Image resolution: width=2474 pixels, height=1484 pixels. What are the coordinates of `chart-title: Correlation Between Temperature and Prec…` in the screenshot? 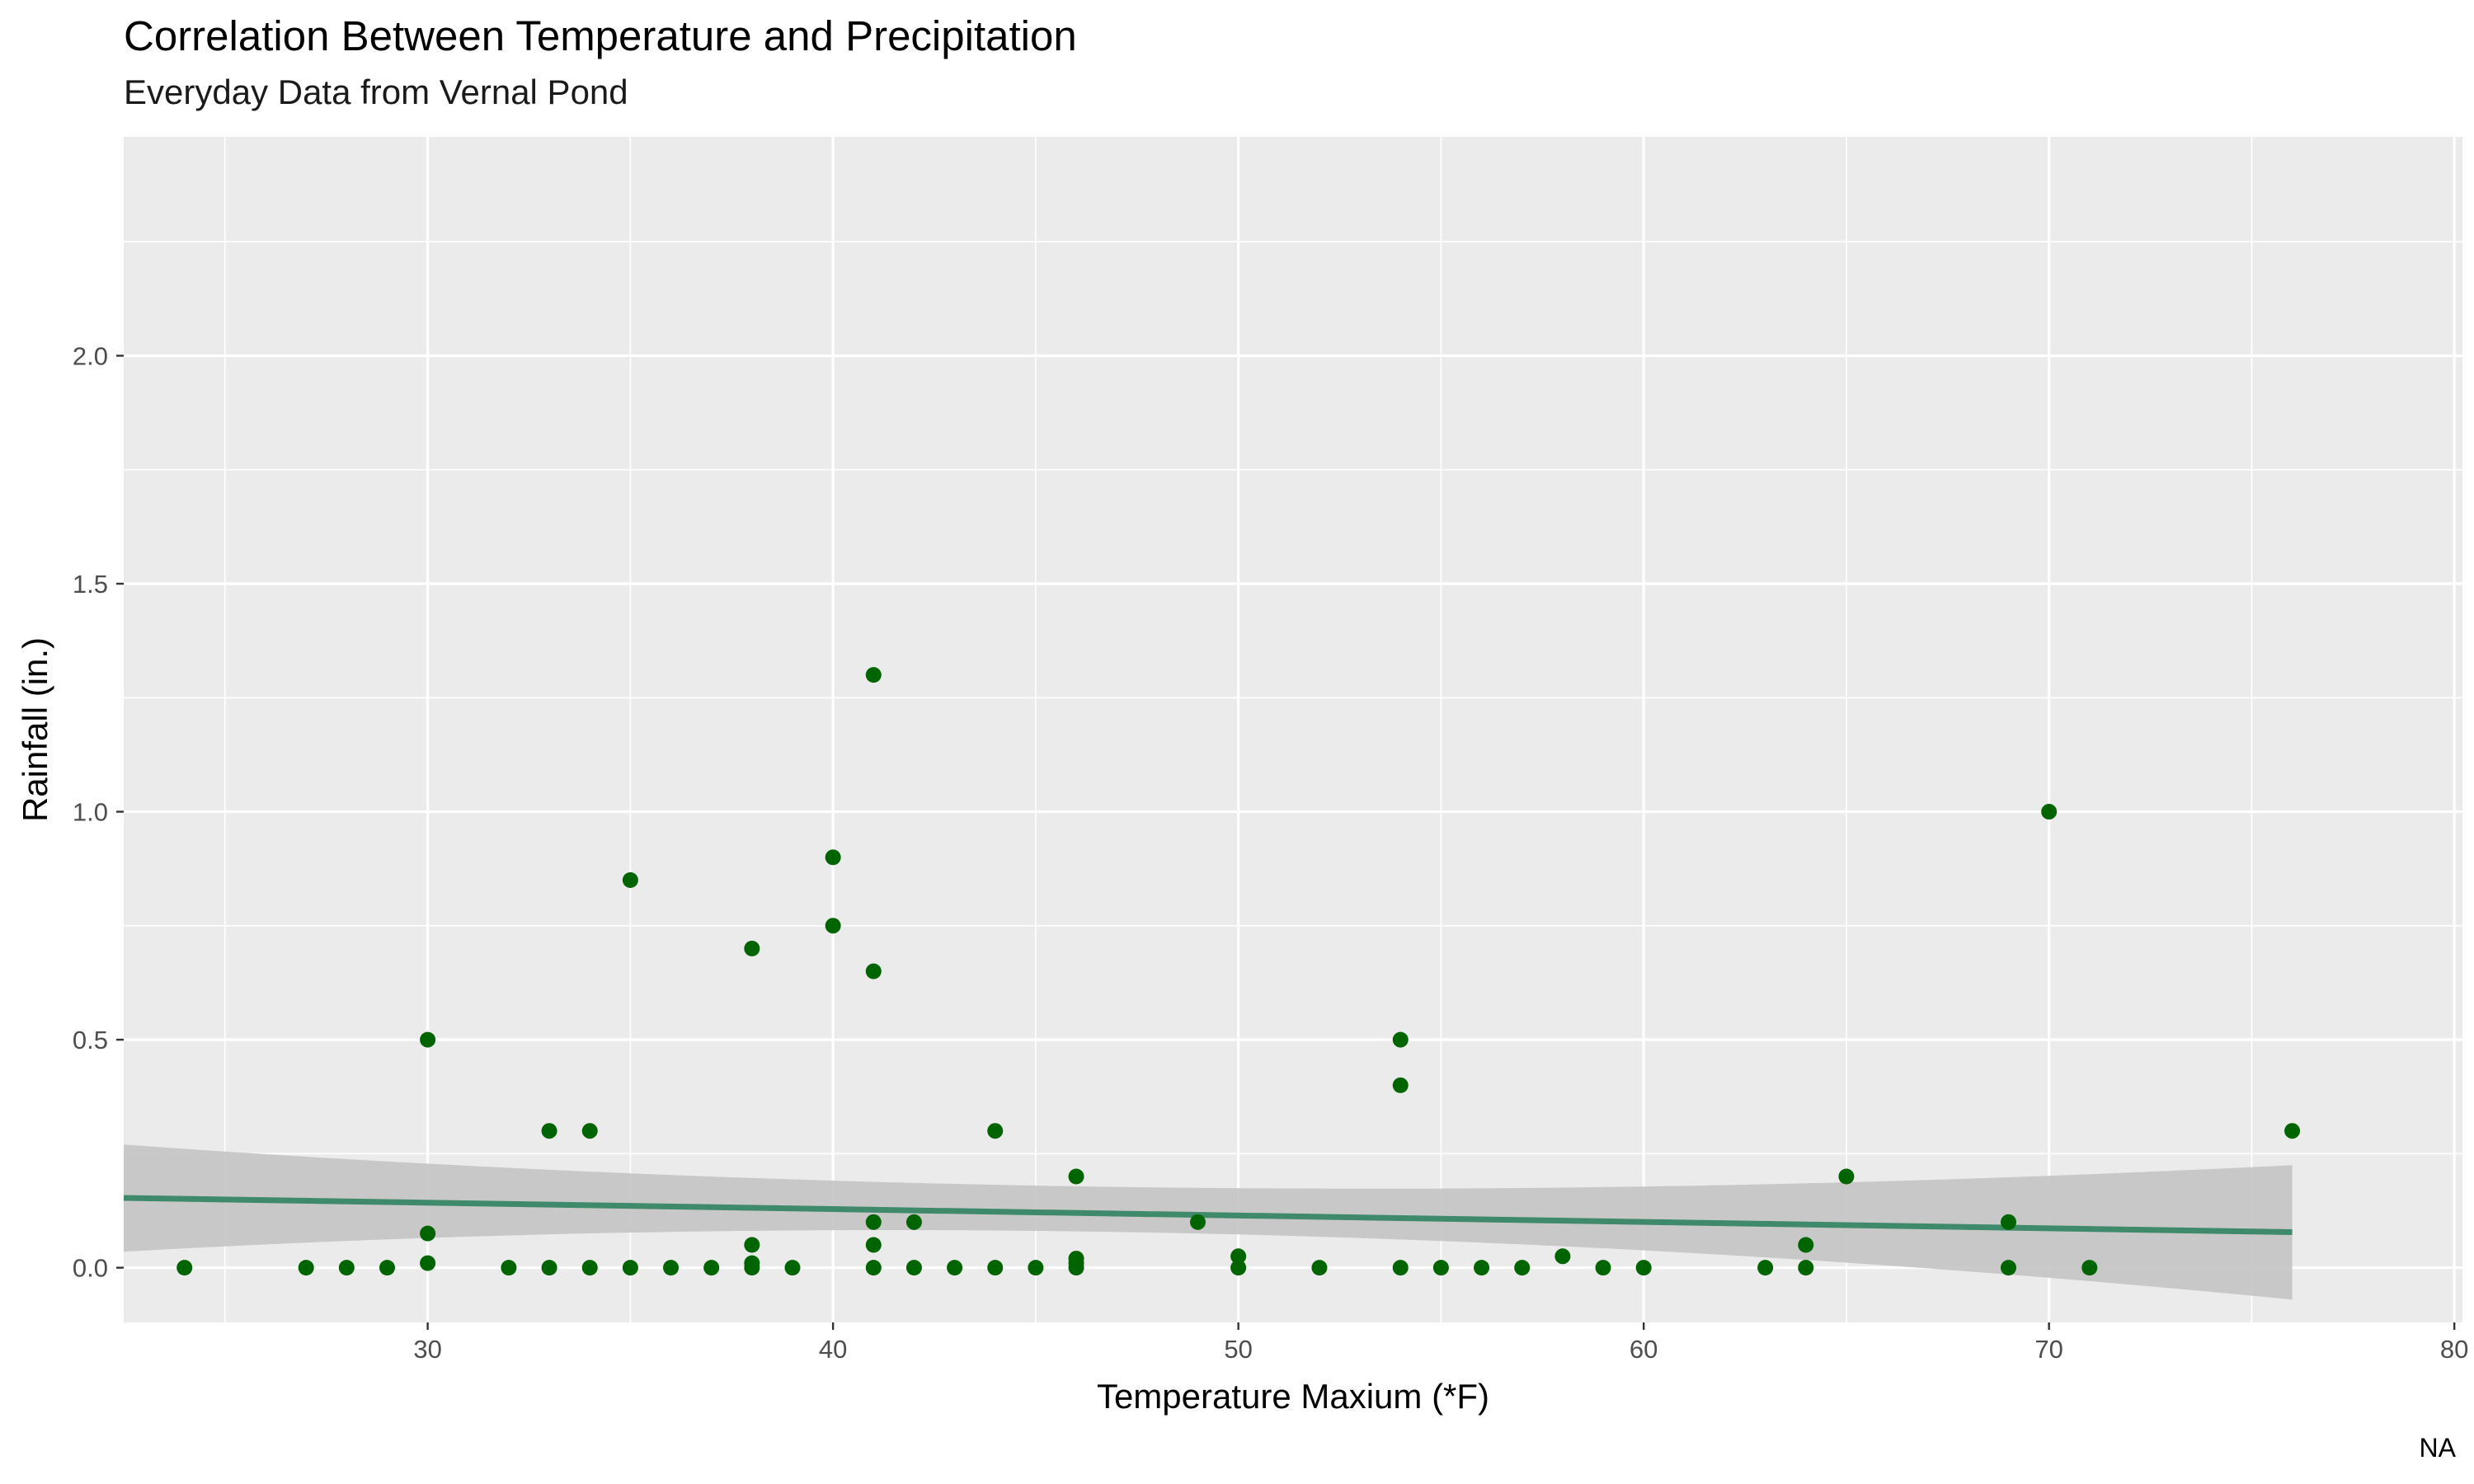 It's located at (600, 35).